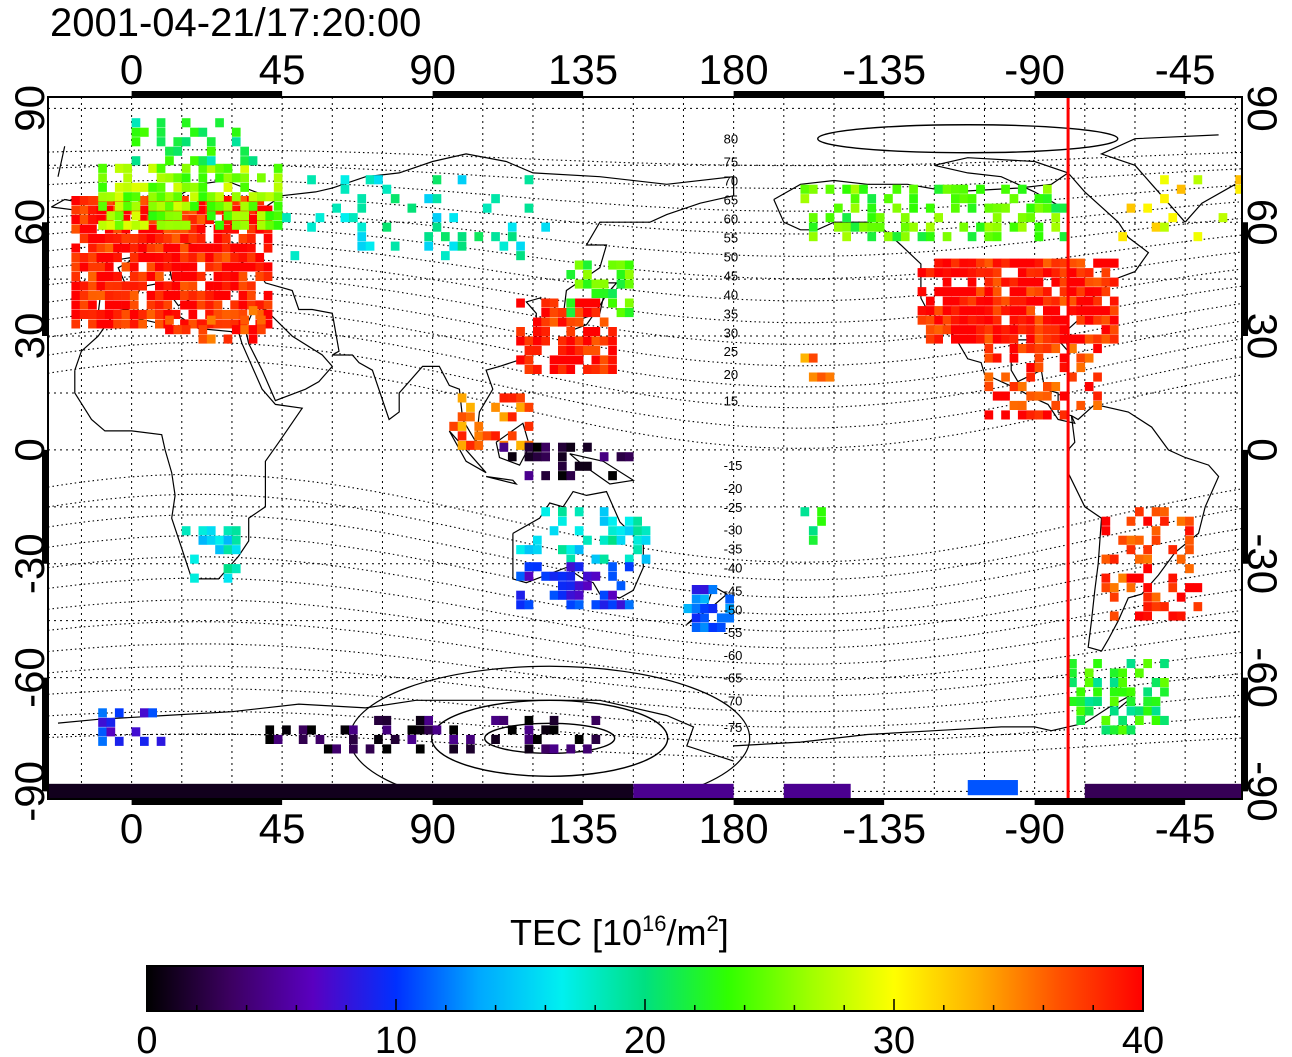 Image resolution: width=1292 pixels, height=1057 pixels. Describe the element at coordinates (341, 791) in the screenshot. I see `tec-strip` at that location.